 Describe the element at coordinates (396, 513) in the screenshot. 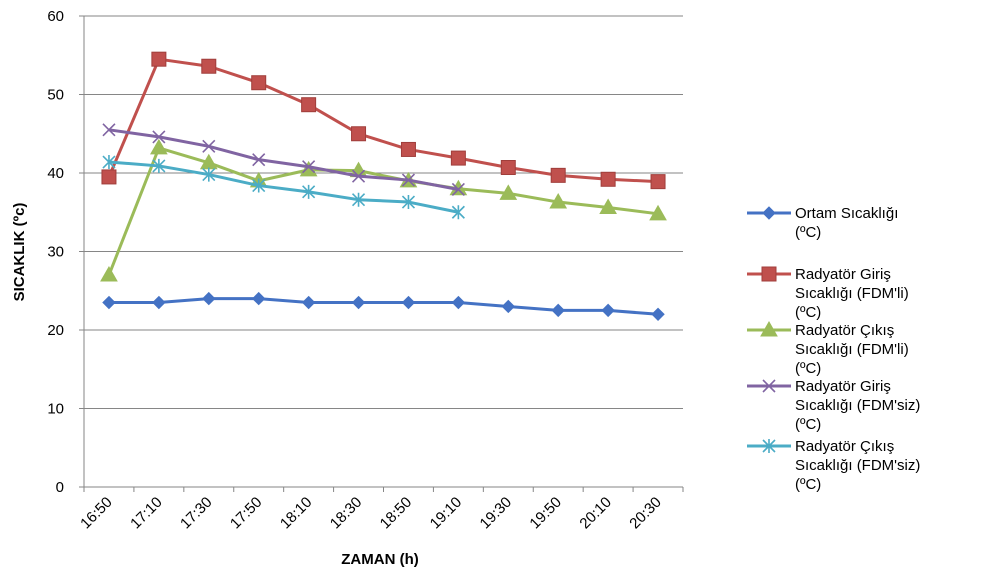

I see `x-tick-label: 18:50` at that location.